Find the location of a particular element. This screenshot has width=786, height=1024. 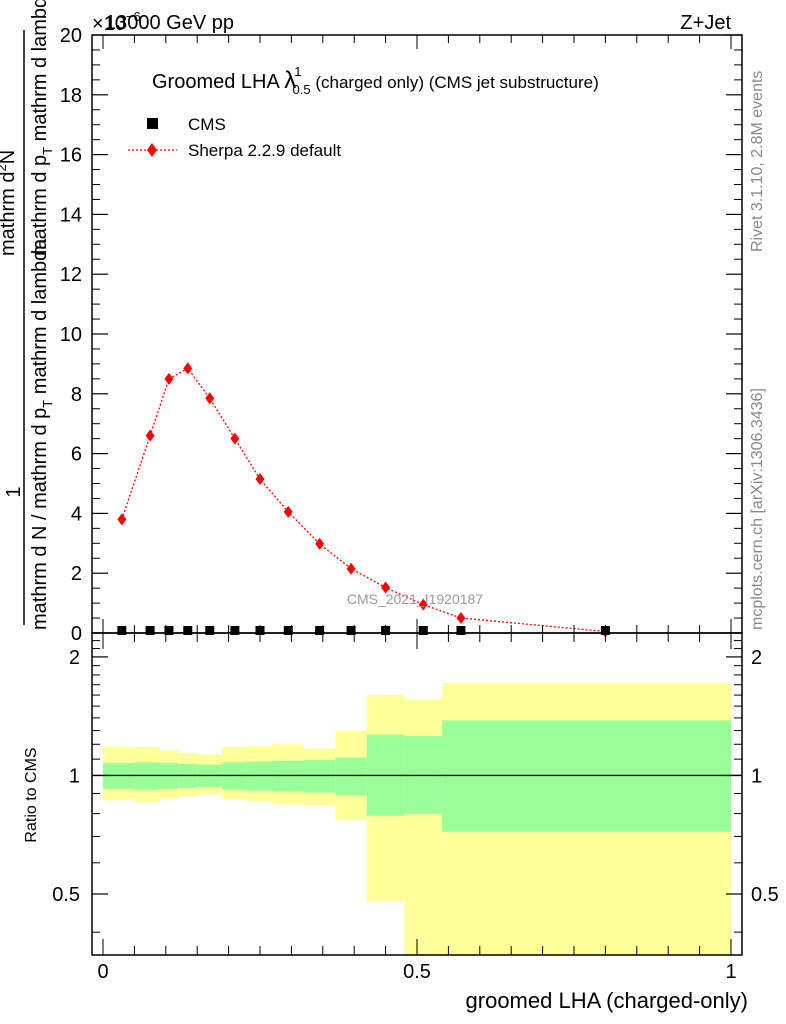

y-tick-label: 10 is located at coordinates (71, 335).